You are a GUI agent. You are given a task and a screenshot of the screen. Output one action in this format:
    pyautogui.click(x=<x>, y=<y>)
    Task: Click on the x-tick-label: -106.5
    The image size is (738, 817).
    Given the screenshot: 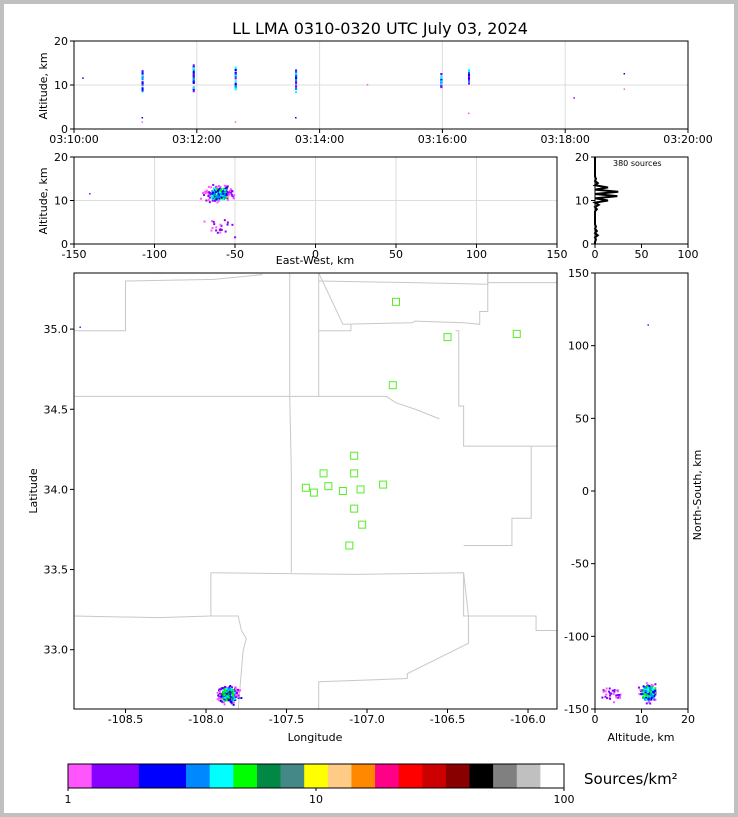 What is the action you would take?
    pyautogui.click(x=447, y=719)
    